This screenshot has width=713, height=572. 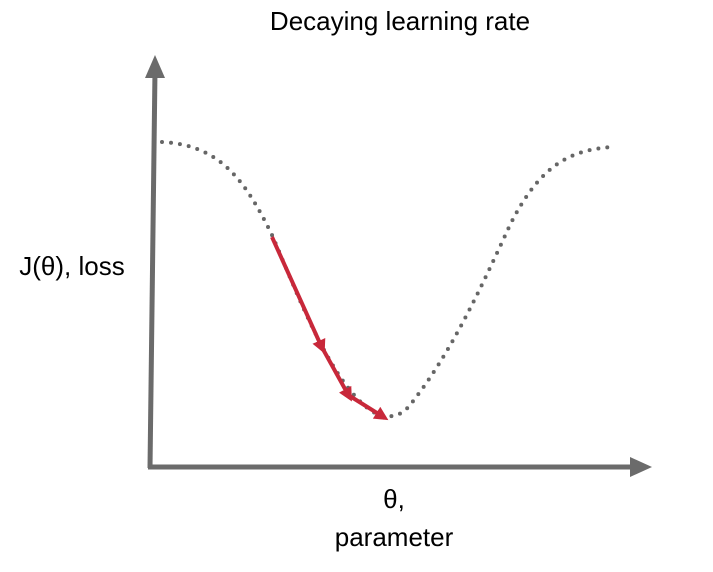 What do you see at coordinates (71, 266) in the screenshot?
I see `y-axis-label: J(θ), loss` at bounding box center [71, 266].